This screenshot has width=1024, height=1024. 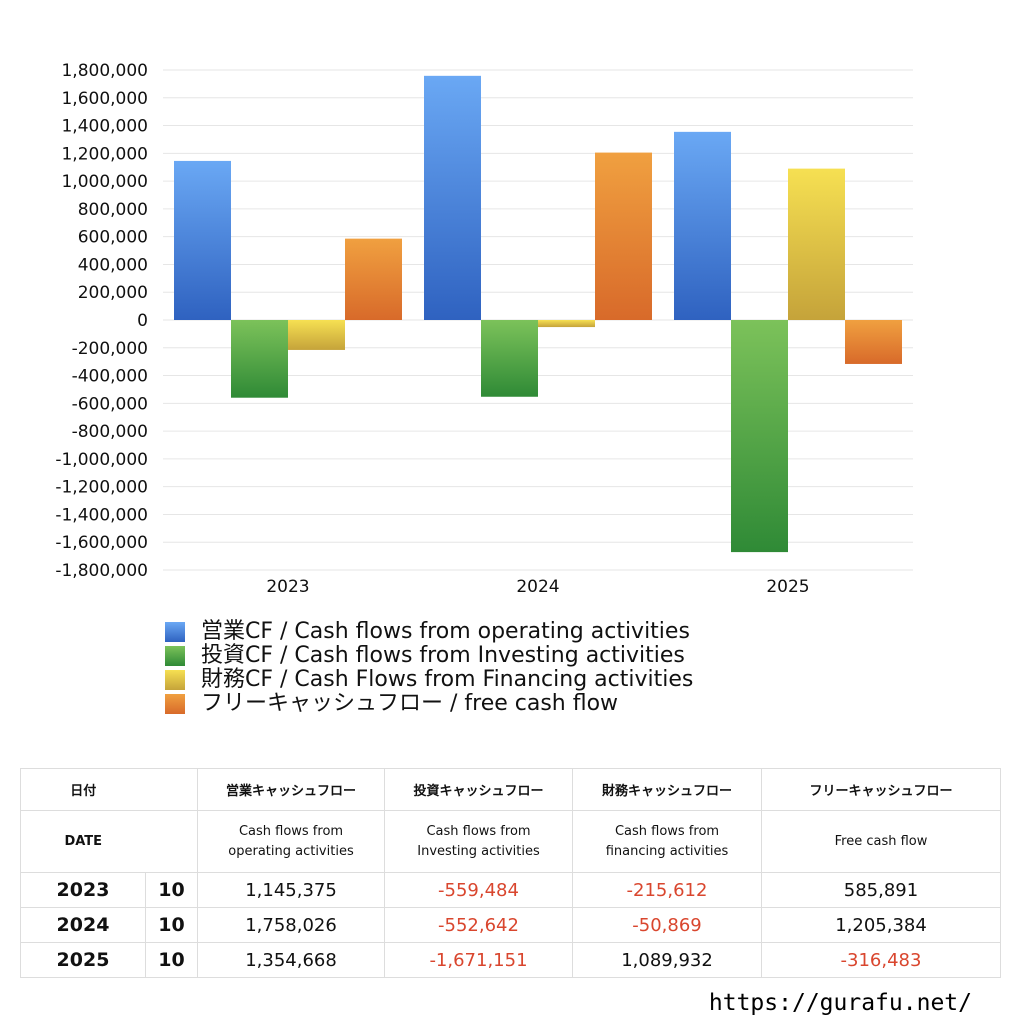 I want to click on y-tick-label: 1,800,000, so click(x=104, y=71).